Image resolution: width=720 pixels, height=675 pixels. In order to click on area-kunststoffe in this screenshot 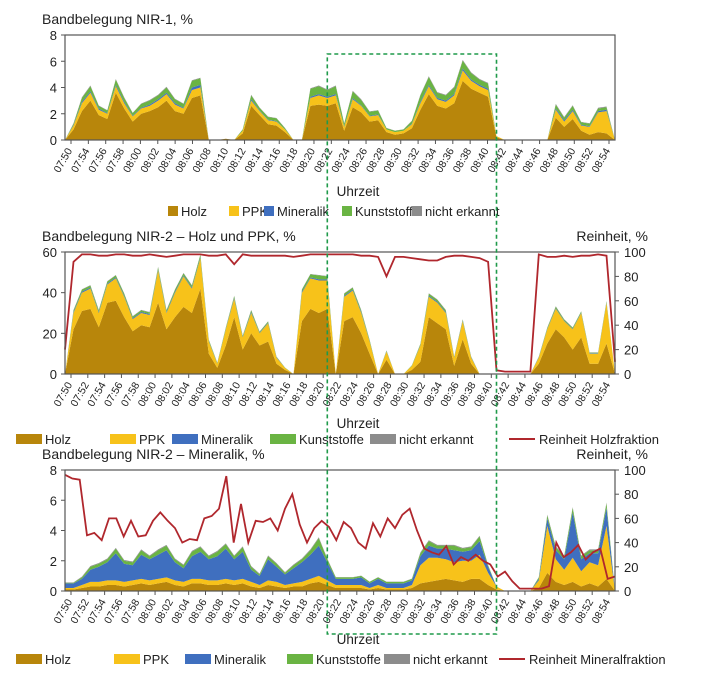, I will do `click(340, 100)`.